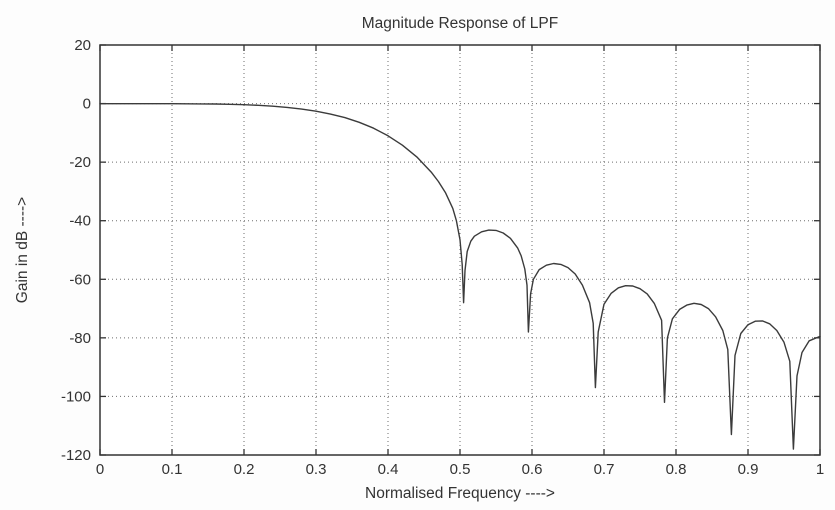 This screenshot has height=510, width=835. Describe the element at coordinates (22, 250) in the screenshot. I see `y-axis-label: Gain in dB ---->` at that location.